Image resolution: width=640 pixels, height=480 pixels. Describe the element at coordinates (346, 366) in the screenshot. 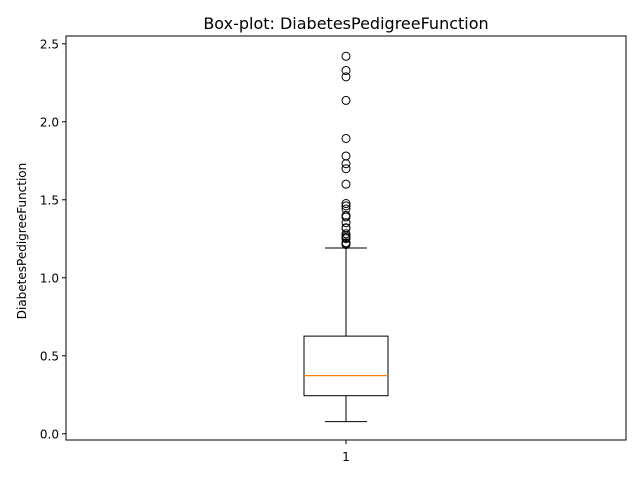

I see `iqr-box` at that location.